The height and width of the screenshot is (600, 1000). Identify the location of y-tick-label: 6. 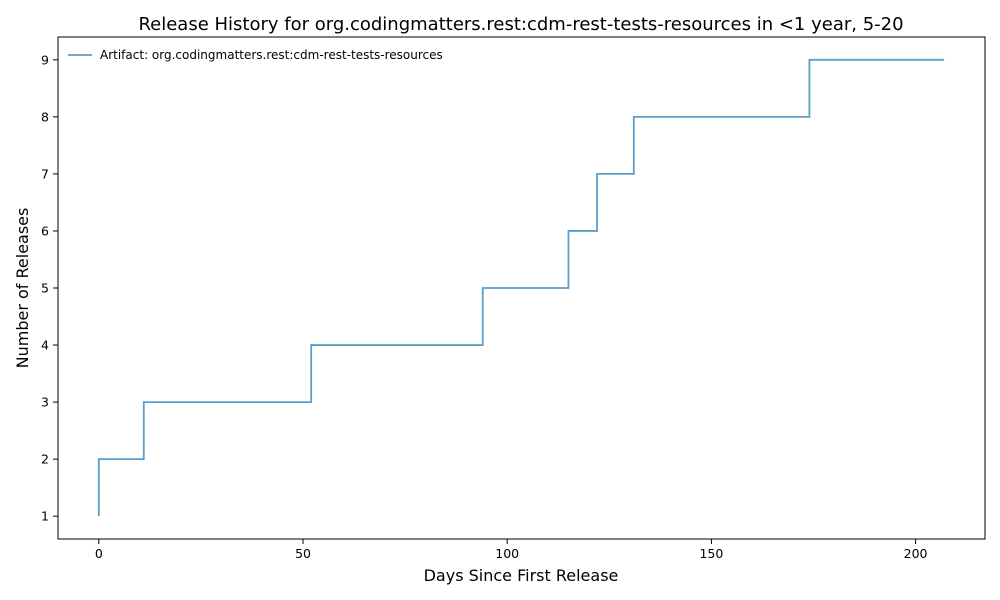
(45, 230).